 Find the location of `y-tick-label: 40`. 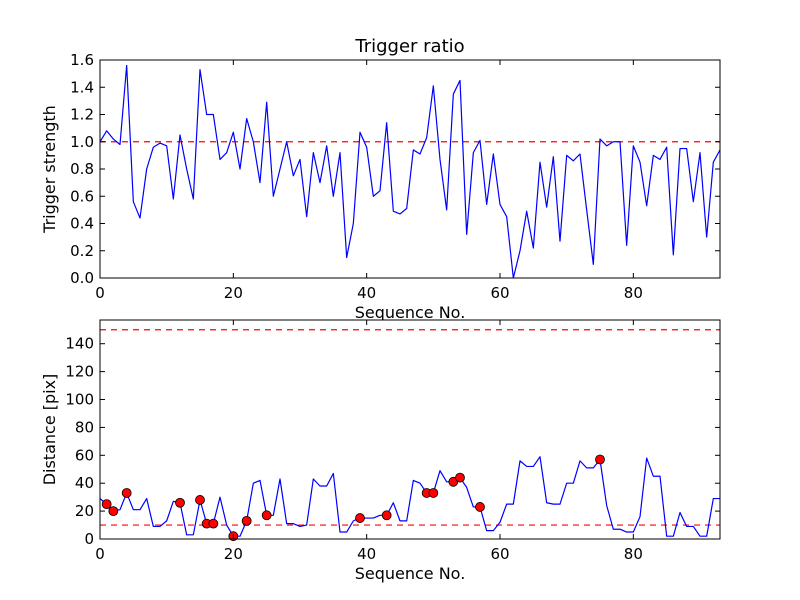

y-tick-label: 40 is located at coordinates (84, 483).